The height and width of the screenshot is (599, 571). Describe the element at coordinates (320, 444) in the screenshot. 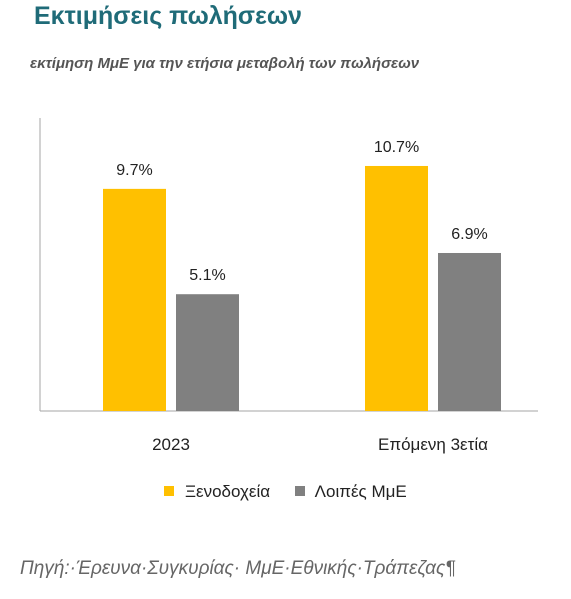

I see `category-labels-group: 2023 Επόμενη 3ετία` at that location.